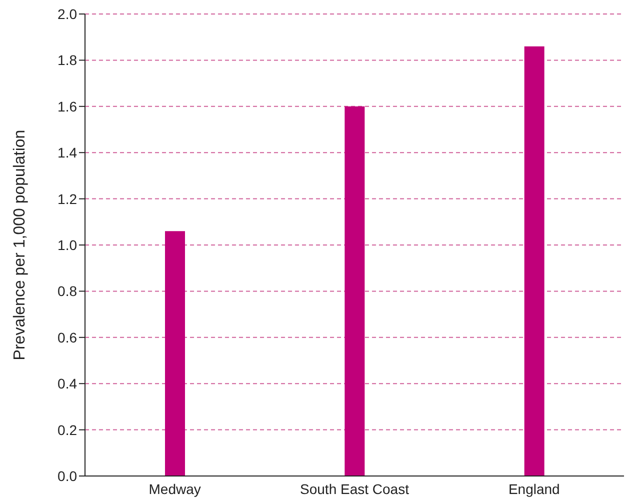 The image size is (631, 500). I want to click on y-axis-title: Prevalence per 1,000 population, so click(20, 245).